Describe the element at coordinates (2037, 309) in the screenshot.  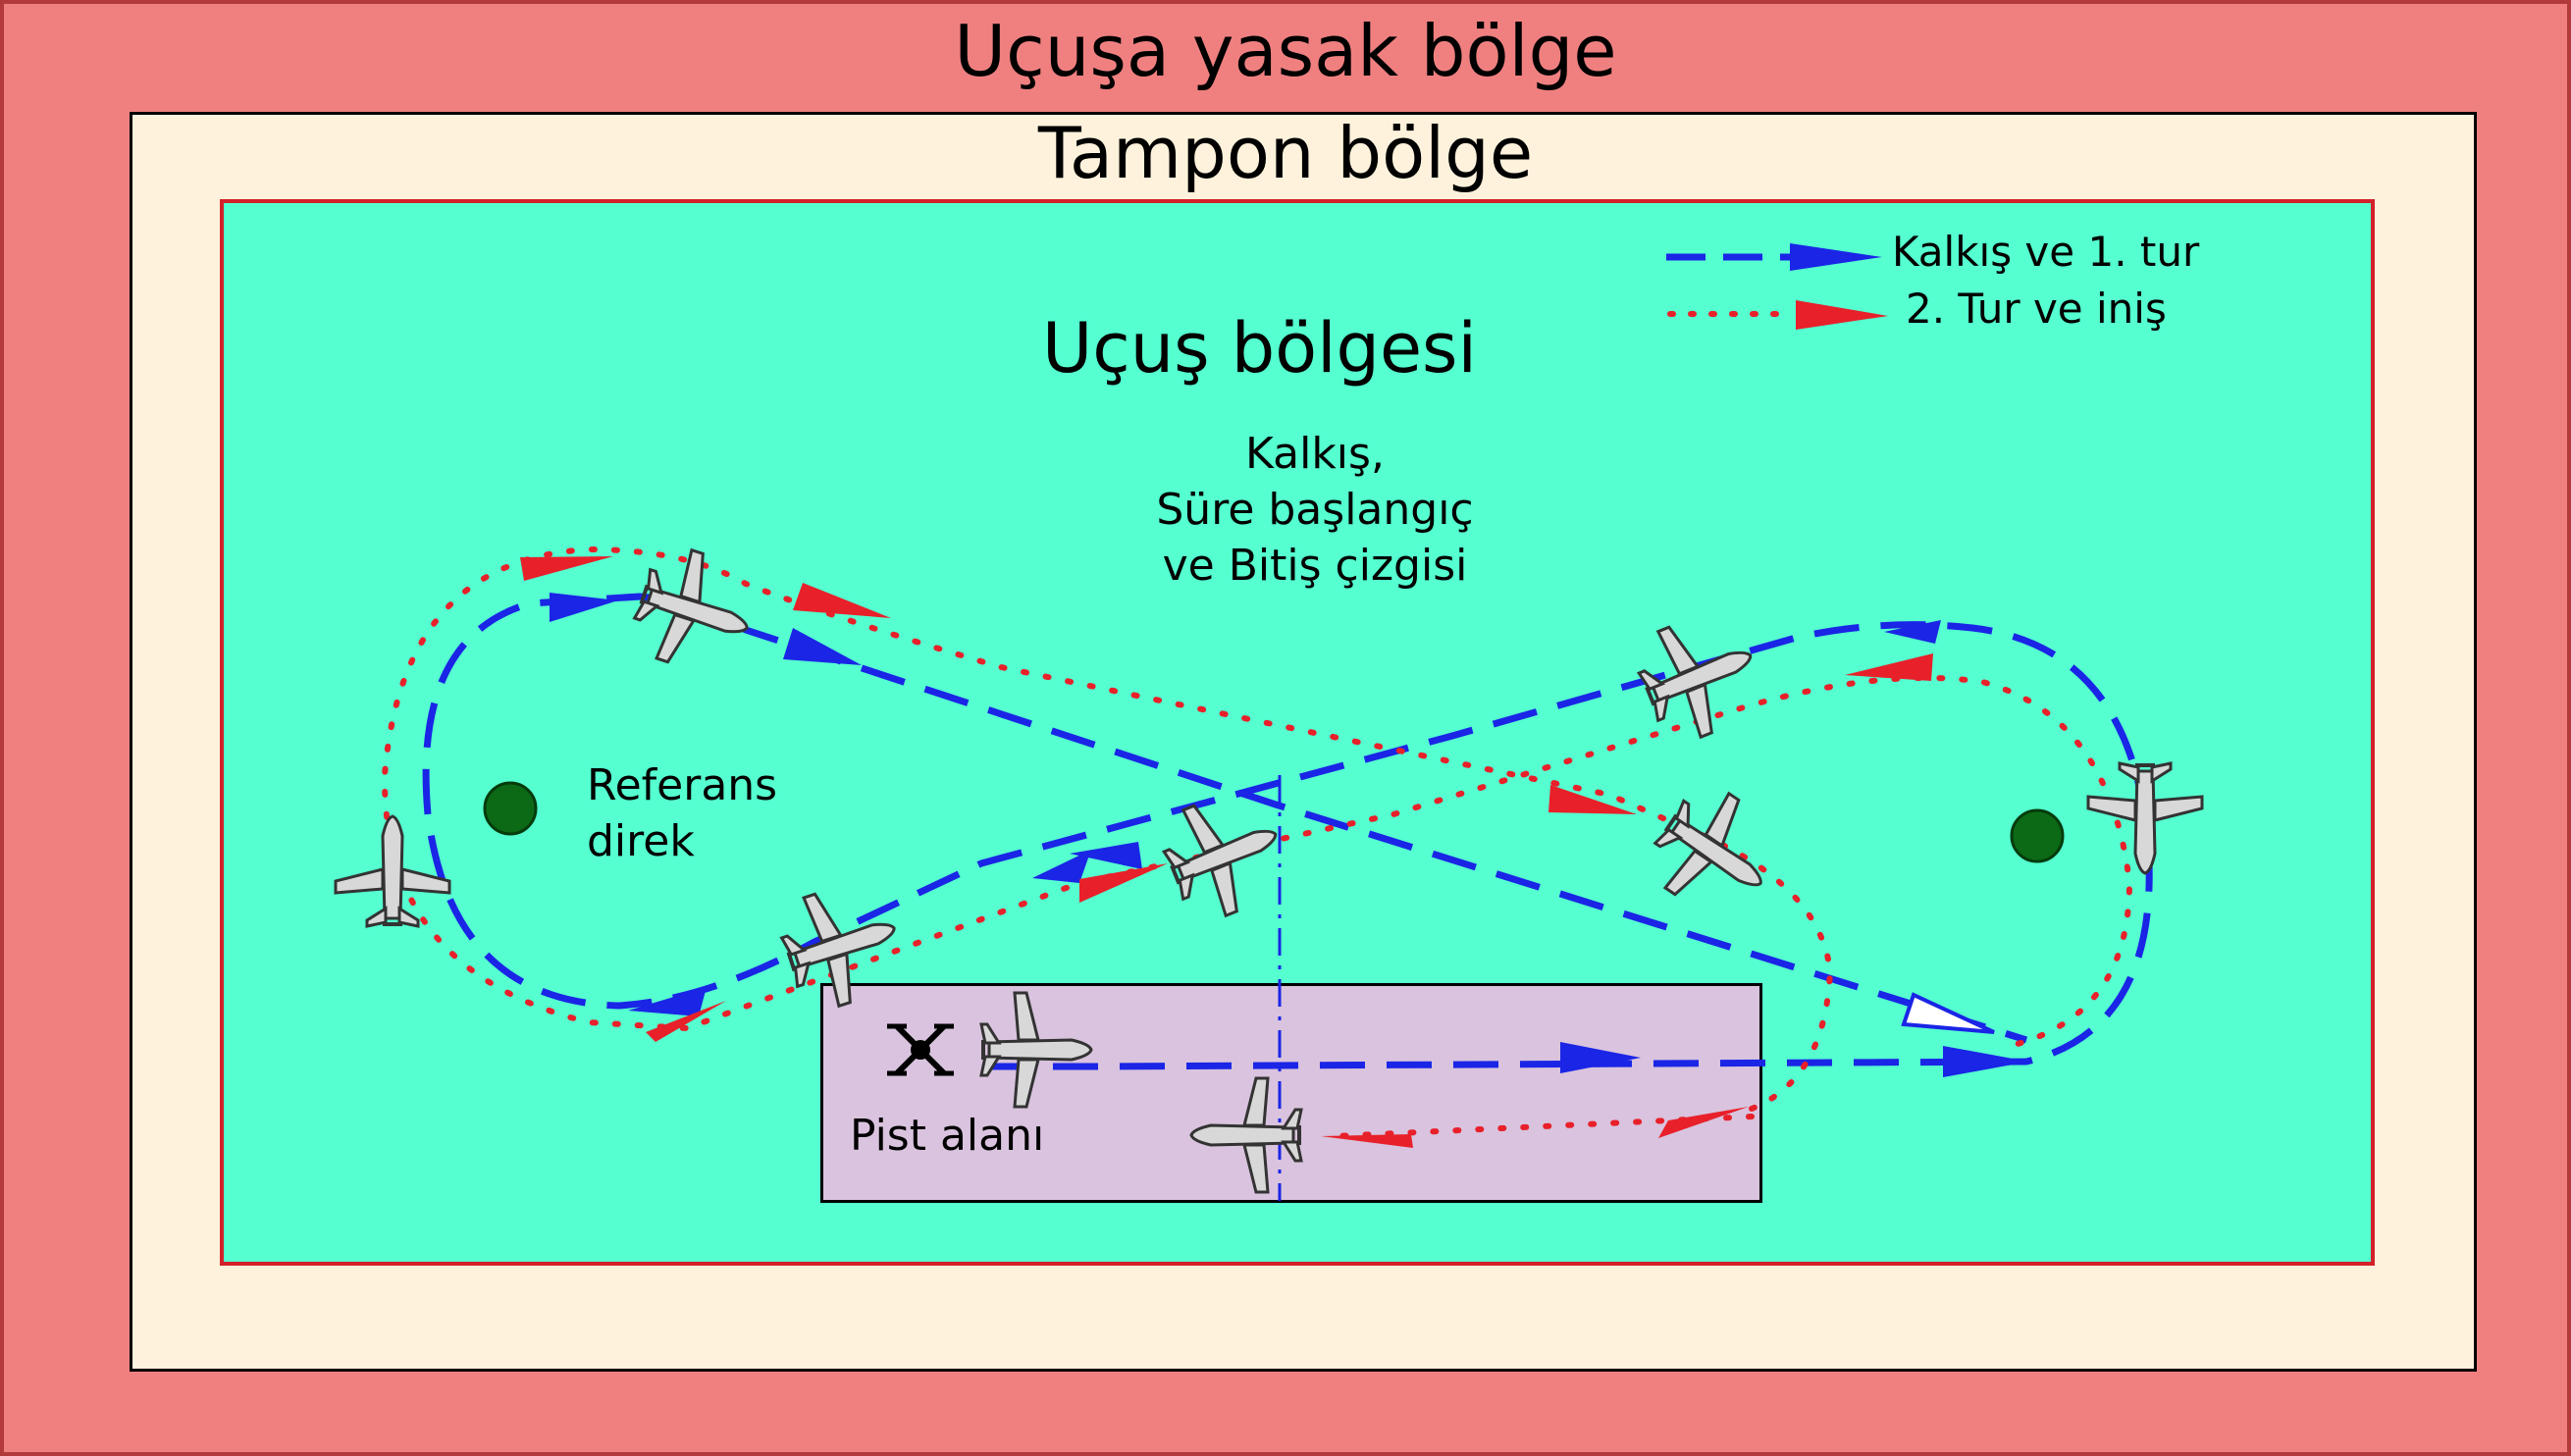
I see `legend-lap2-label: 2. Tur ve iniş` at that location.